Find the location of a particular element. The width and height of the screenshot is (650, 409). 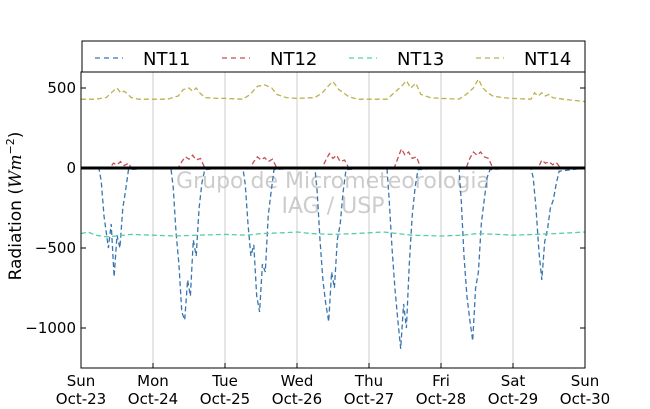

x-tick-weekday: Fri is located at coordinates (441, 381).